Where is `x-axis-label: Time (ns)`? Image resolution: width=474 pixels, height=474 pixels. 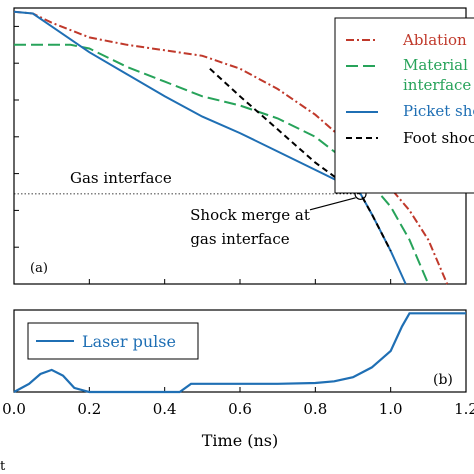 x-axis-label: Time (ns) is located at coordinates (240, 440).